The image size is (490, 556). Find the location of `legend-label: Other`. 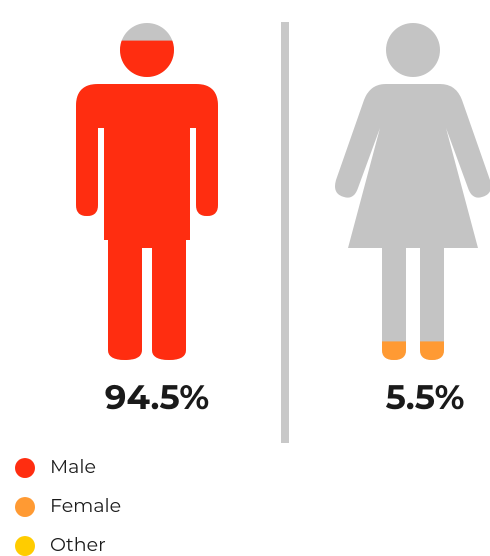

legend-label: Other is located at coordinates (78, 544).